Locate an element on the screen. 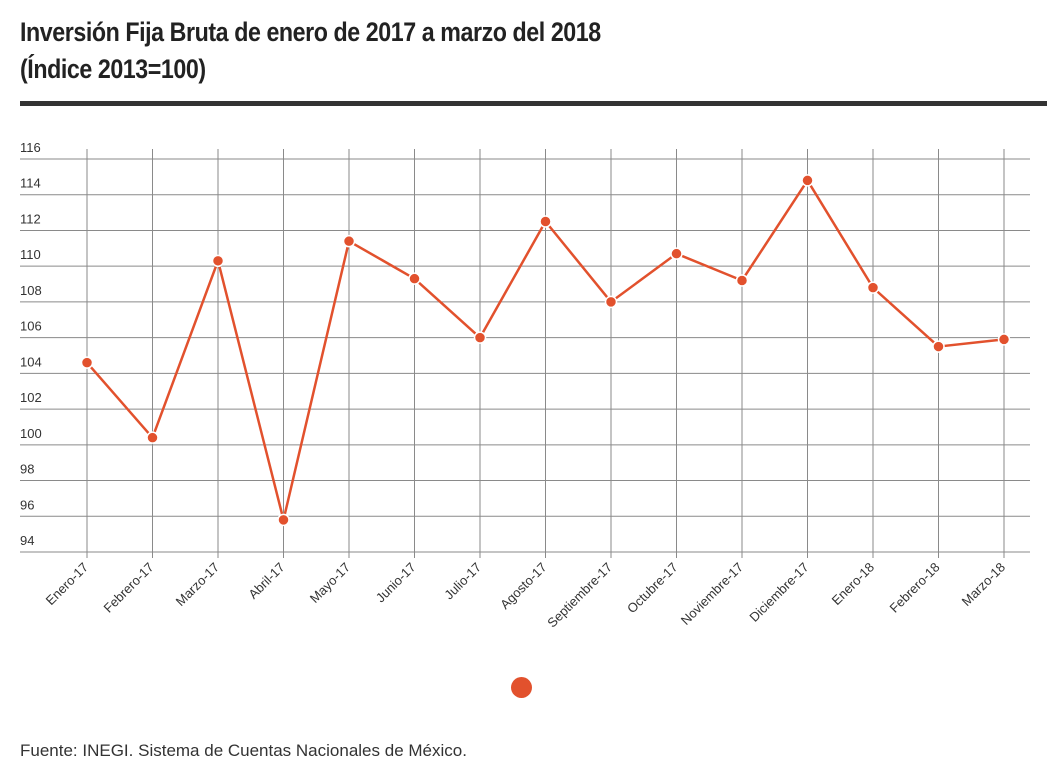  title-divider is located at coordinates (533, 103).